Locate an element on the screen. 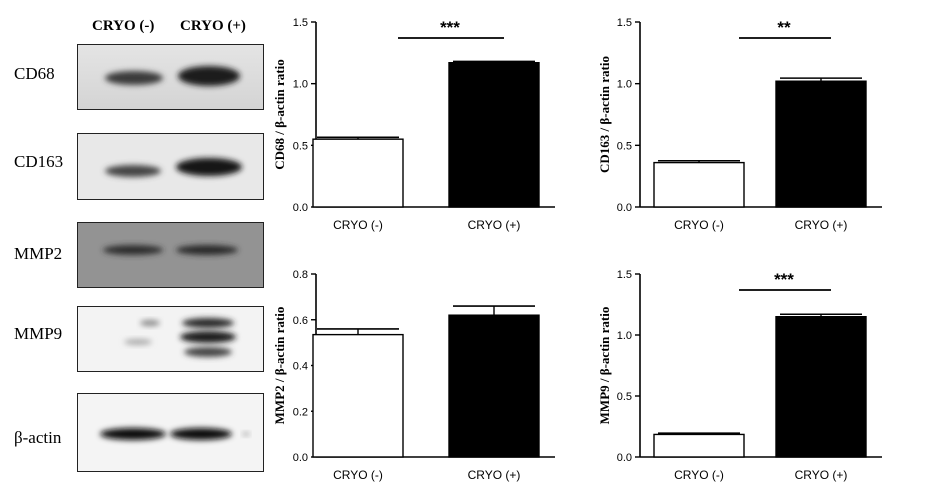  y-axis-label: CD68 / β-actin ratio is located at coordinates (279, 114).